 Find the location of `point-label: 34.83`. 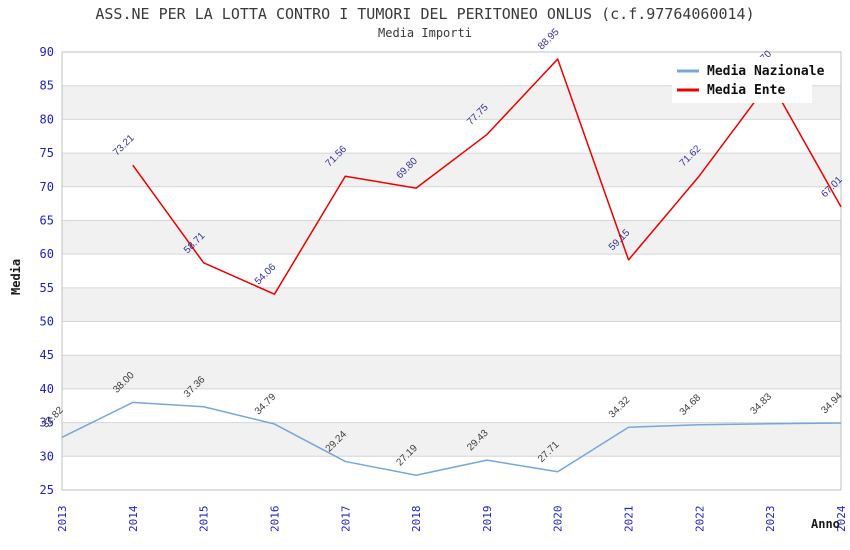

point-label: 34.83 is located at coordinates (762, 404).